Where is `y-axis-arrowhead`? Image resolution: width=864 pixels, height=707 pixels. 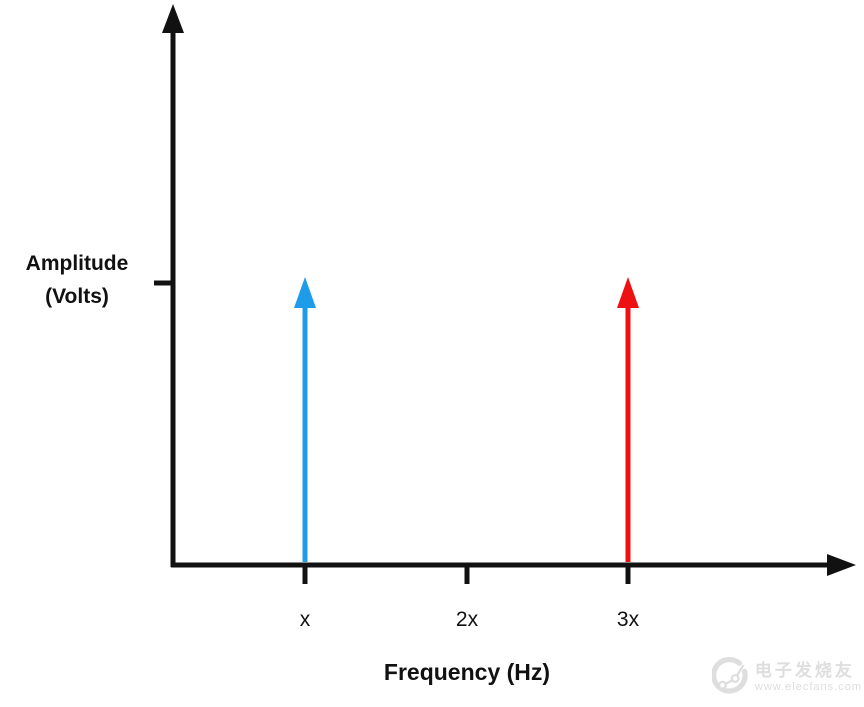 y-axis-arrowhead is located at coordinates (173, 18).